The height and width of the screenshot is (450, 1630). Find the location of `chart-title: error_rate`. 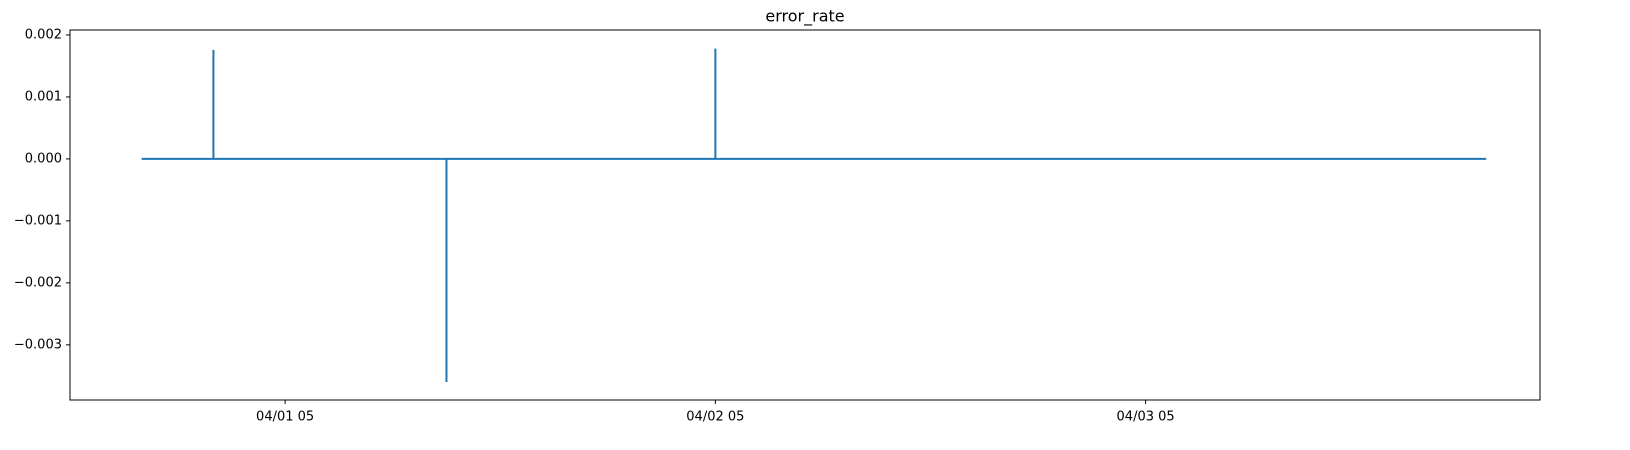

chart-title: error_rate is located at coordinates (804, 17).